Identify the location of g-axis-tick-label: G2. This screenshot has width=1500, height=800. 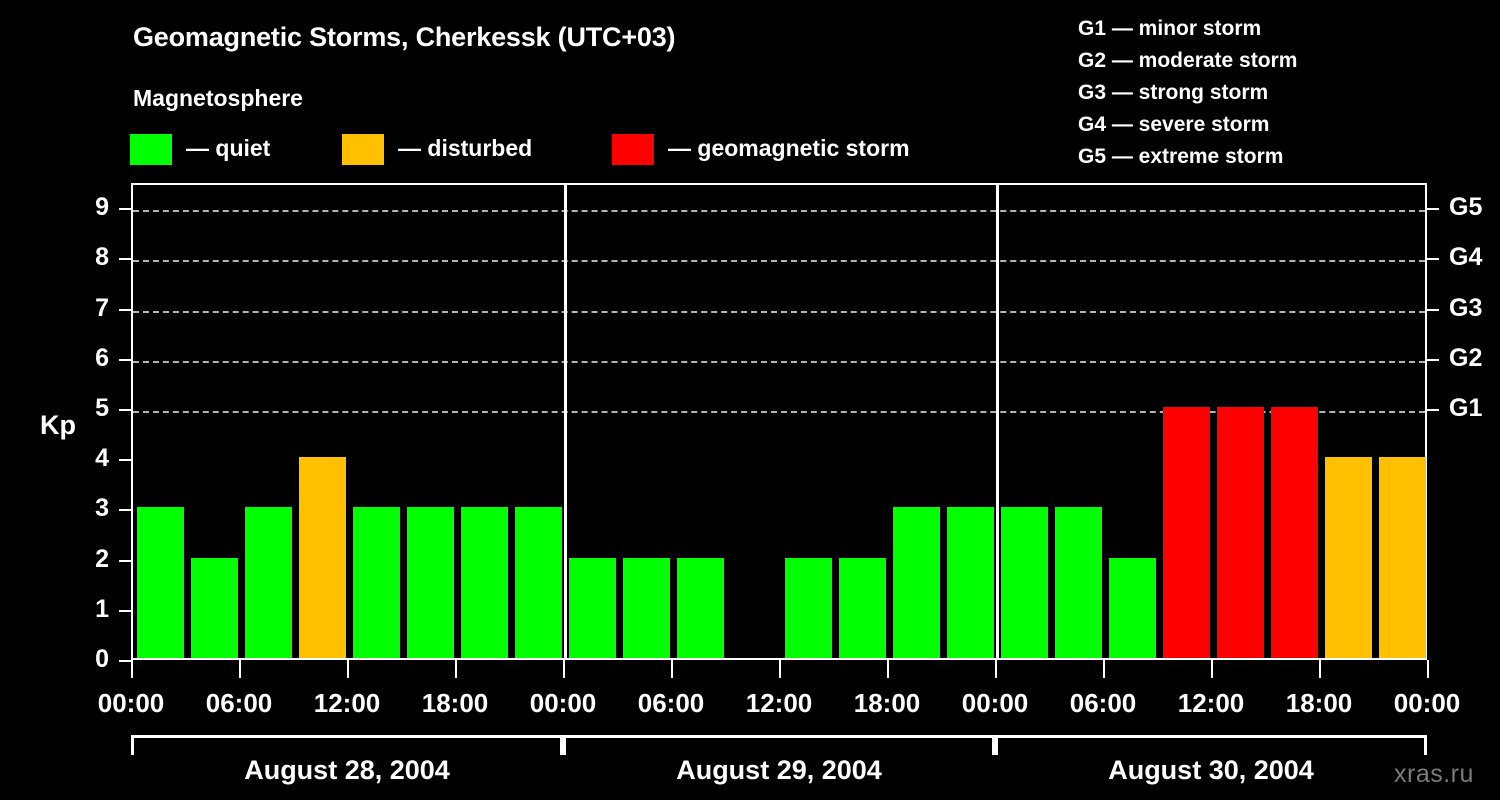
(1466, 357).